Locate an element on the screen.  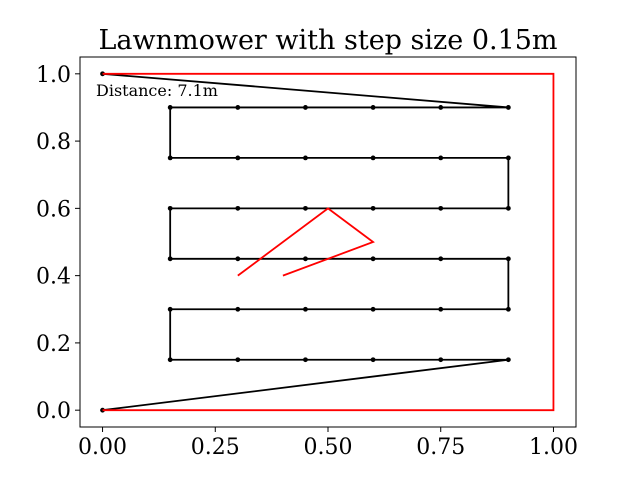
x-tick-label: 0.00 is located at coordinates (102, 447).